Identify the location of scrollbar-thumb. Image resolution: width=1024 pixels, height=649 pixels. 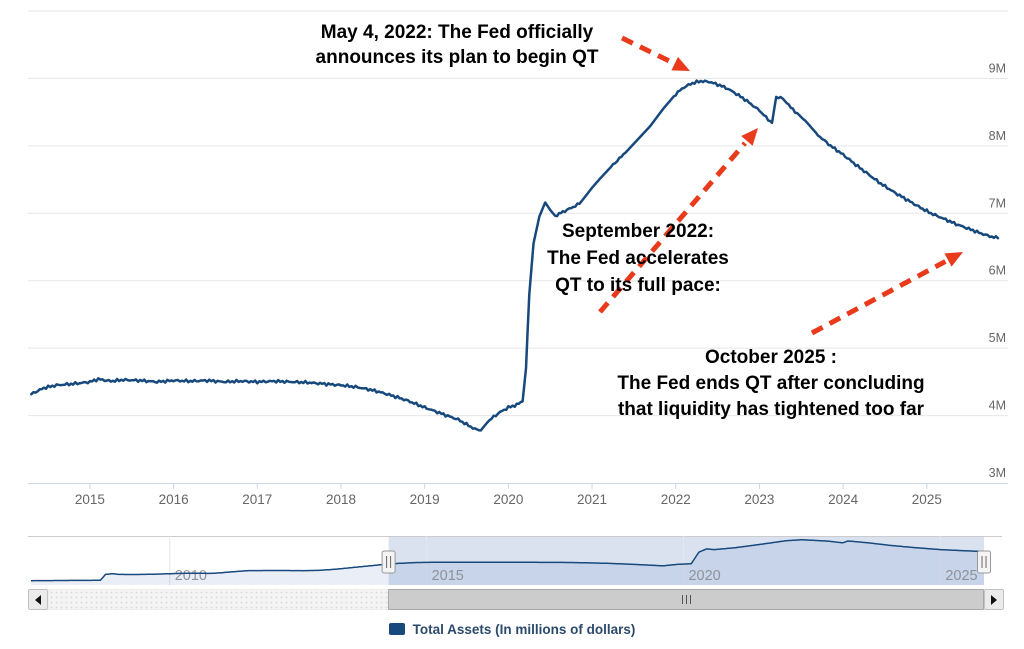
(686, 599).